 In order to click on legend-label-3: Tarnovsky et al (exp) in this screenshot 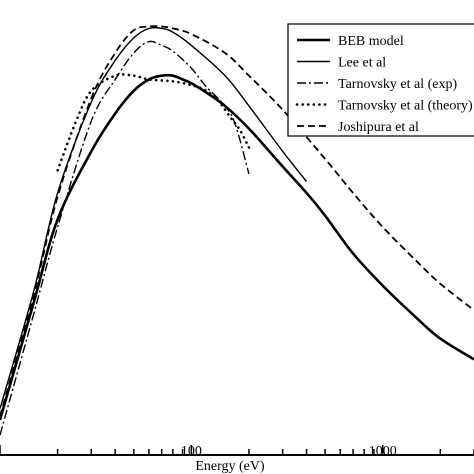, I will do `click(397, 84)`.